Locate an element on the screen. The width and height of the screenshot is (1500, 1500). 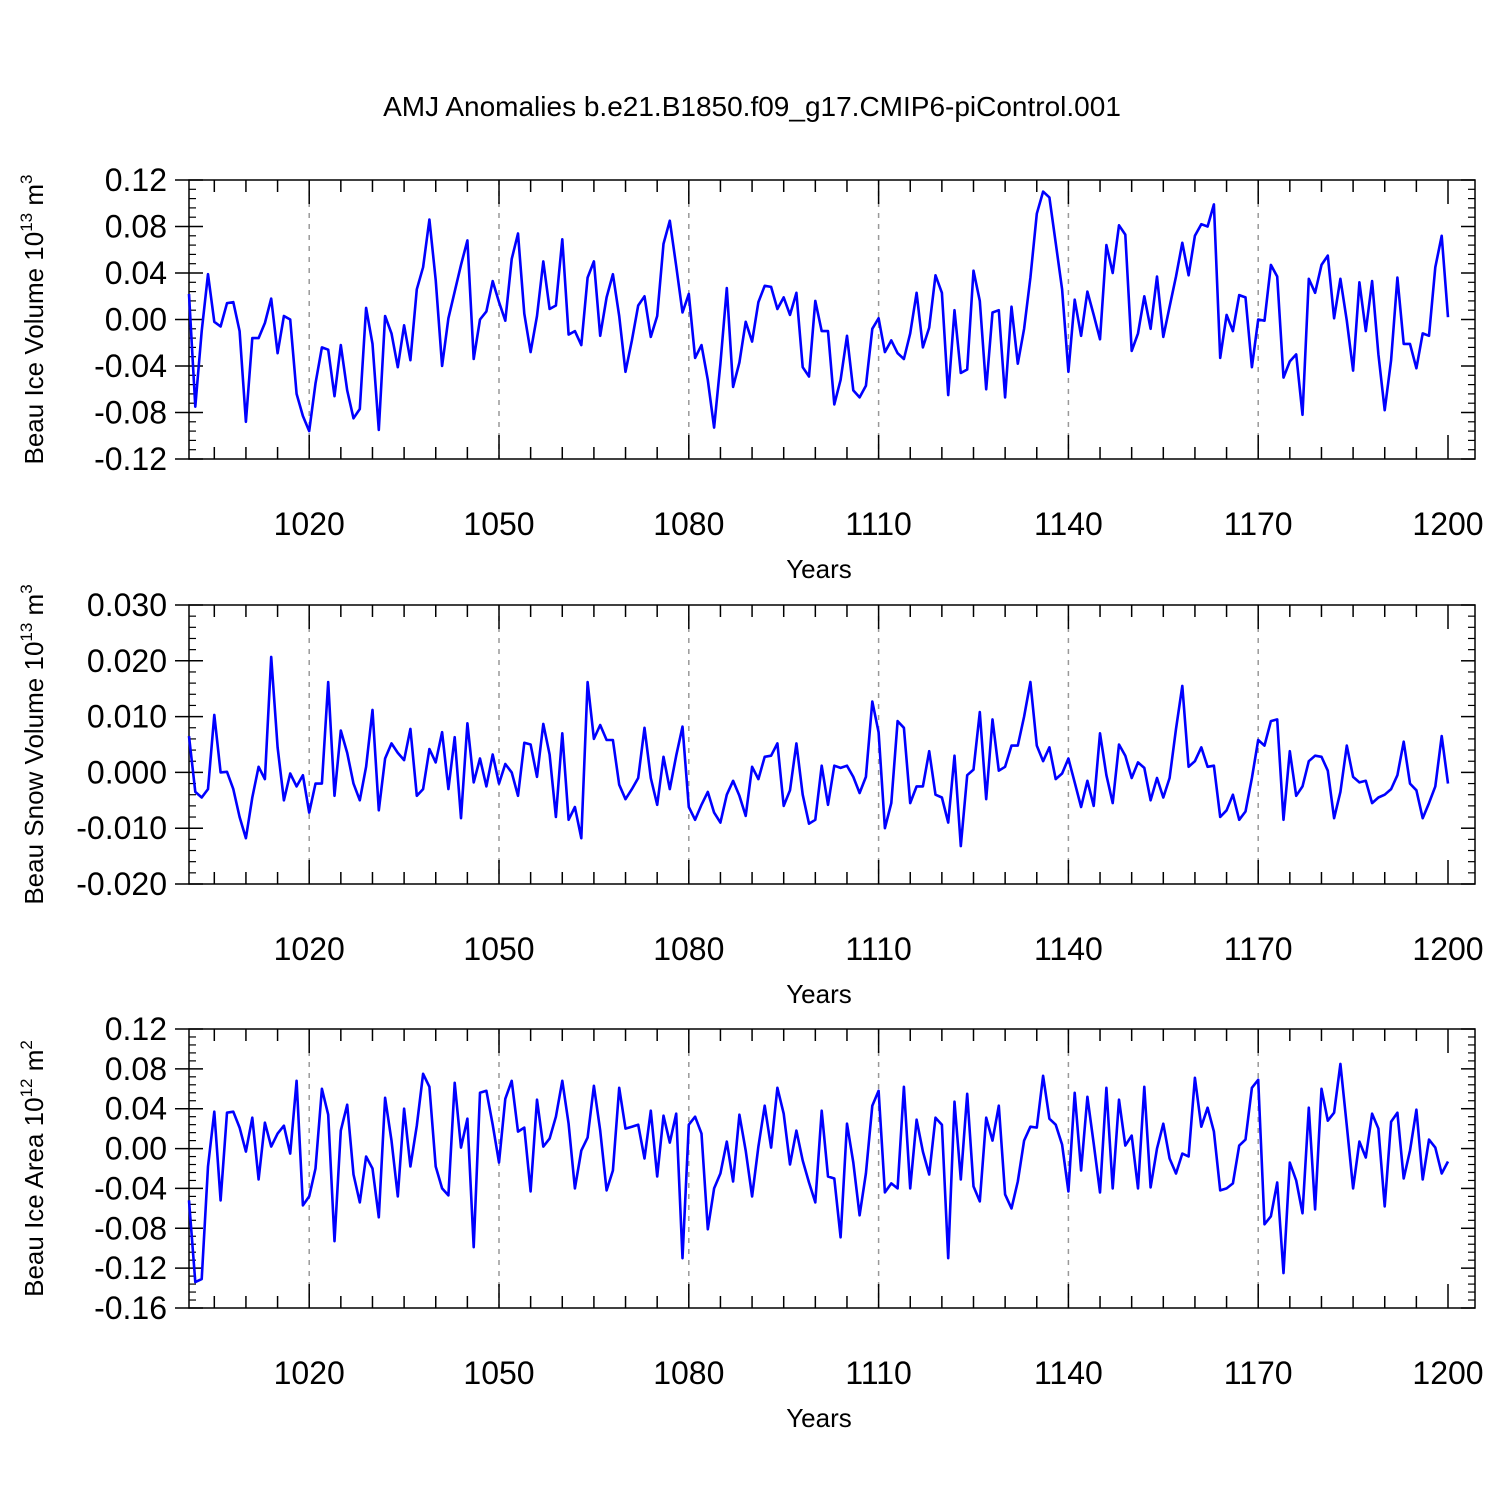
y-axis-label: Beau Ice Volume 1013 m3 is located at coordinates (33, 320).